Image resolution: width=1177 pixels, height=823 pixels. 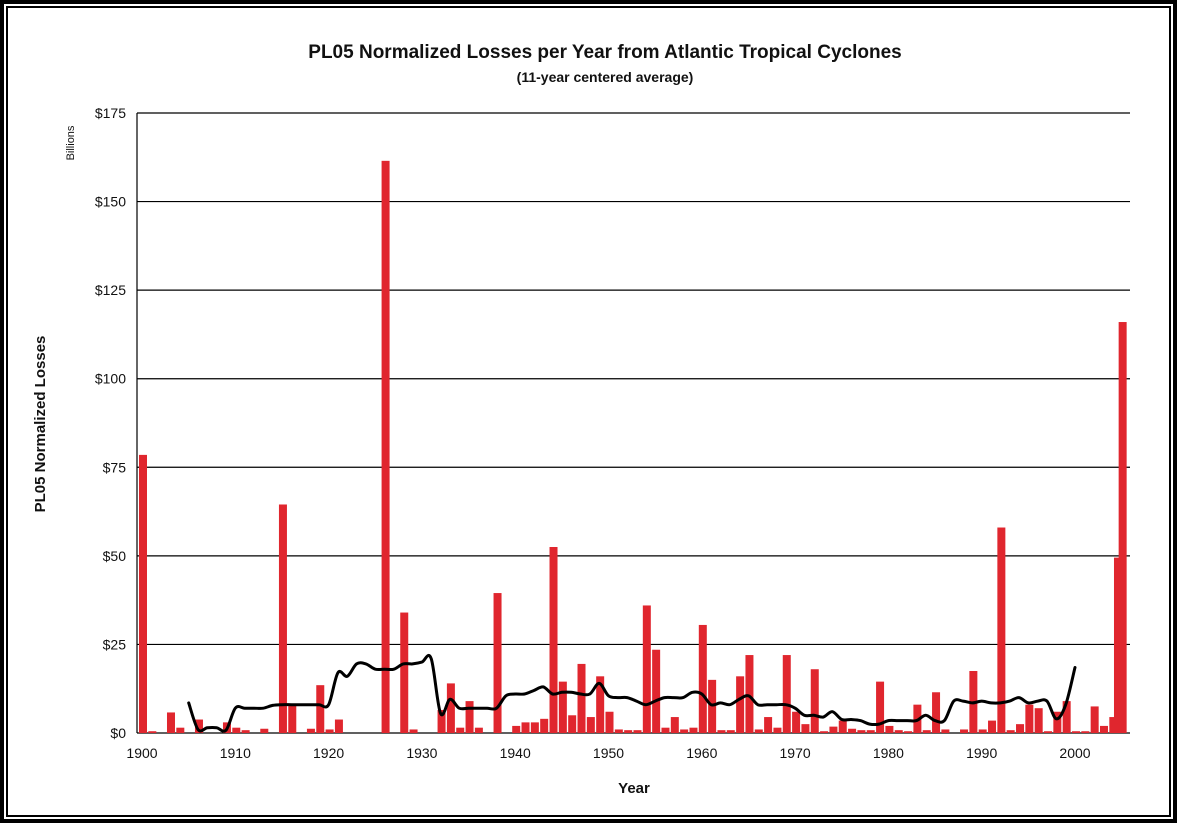 I want to click on bar-1988, so click(x=964, y=731).